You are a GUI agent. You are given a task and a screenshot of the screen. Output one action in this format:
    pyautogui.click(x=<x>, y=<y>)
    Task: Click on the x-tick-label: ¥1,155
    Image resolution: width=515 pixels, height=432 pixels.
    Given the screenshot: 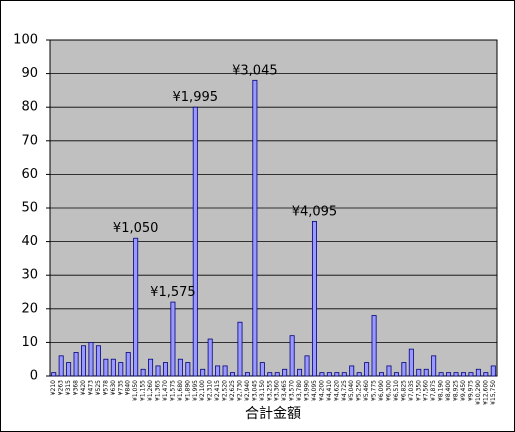 What is the action you would take?
    pyautogui.click(x=143, y=390)
    